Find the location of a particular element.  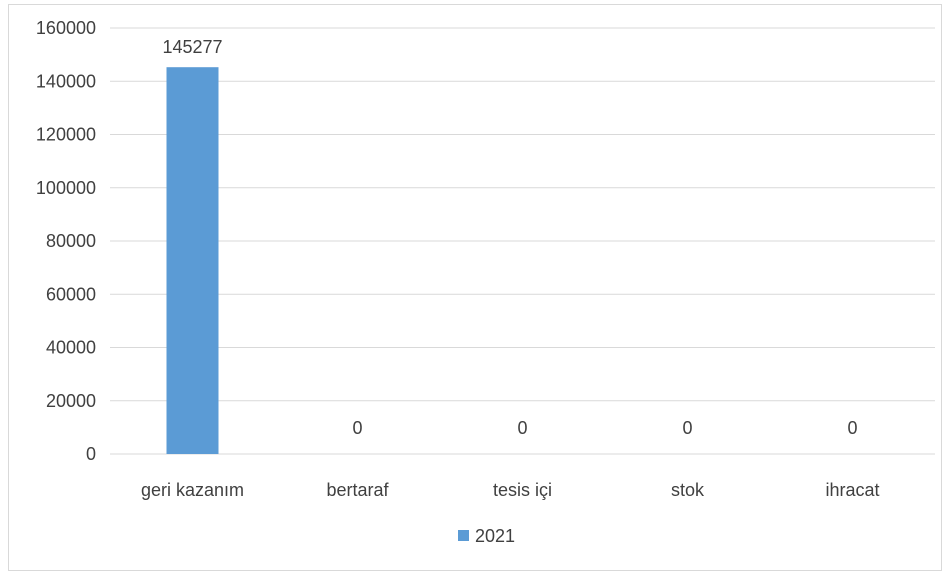

data-label: 145277 is located at coordinates (192, 47).